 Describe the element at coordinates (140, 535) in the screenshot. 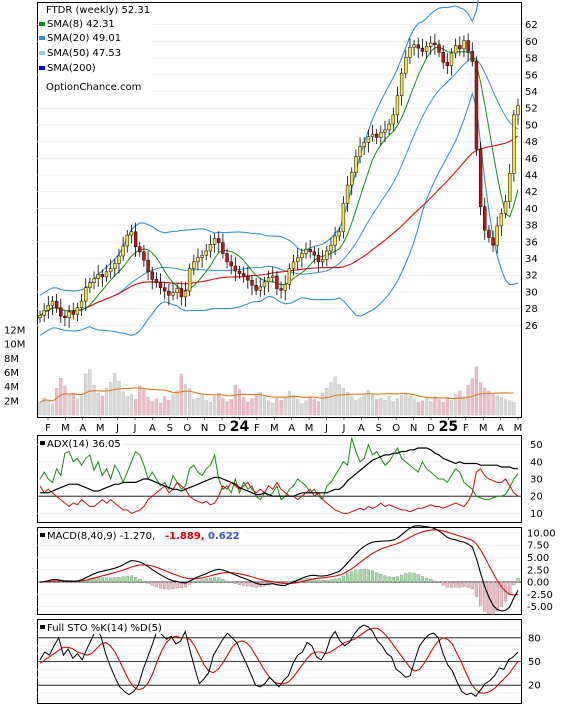

I see `macd-legend: MACD(8,40,9) -1.270, -1.889, 0.622` at that location.